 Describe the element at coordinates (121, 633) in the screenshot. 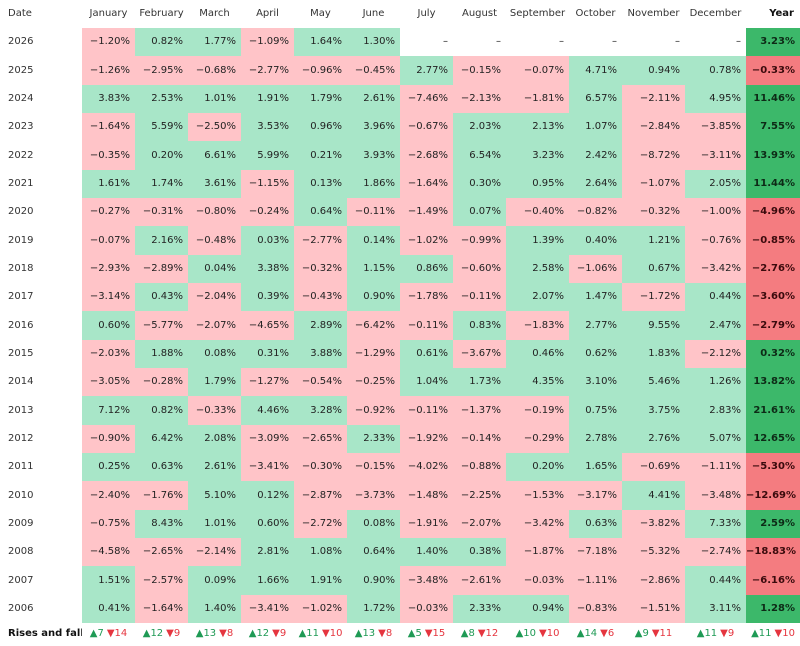

I see `falls-count: 14` at that location.